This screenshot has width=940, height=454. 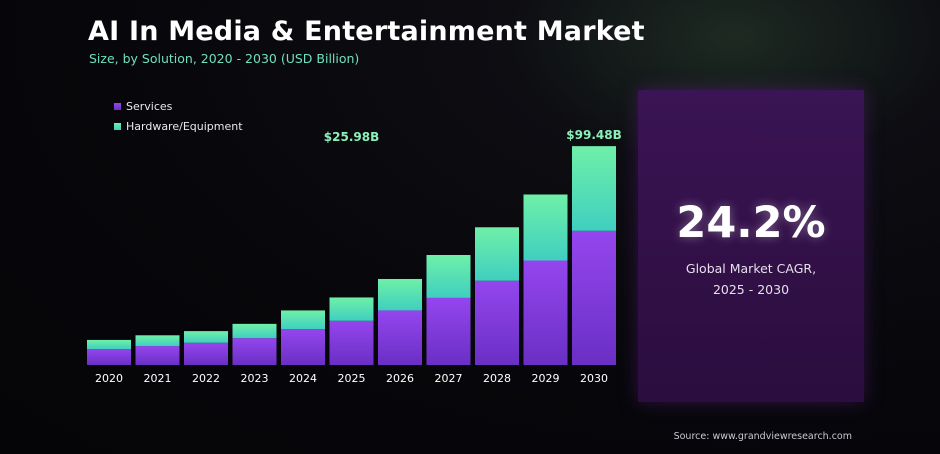 What do you see at coordinates (546, 378) in the screenshot?
I see `x-tick-label-2029: 2029` at bounding box center [546, 378].